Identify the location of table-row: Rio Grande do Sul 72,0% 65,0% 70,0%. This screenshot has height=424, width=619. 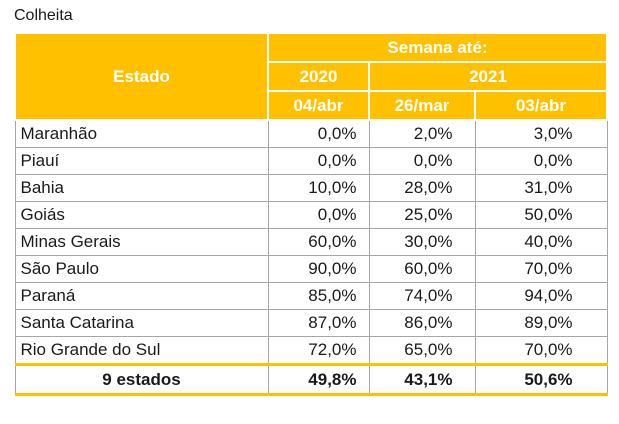
(311, 350).